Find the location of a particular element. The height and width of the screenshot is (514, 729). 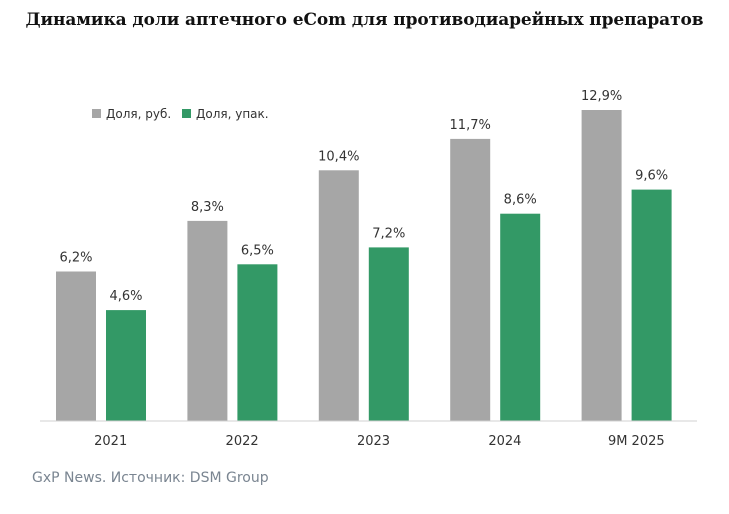

bar-rub-2023 is located at coordinates (338, 295).